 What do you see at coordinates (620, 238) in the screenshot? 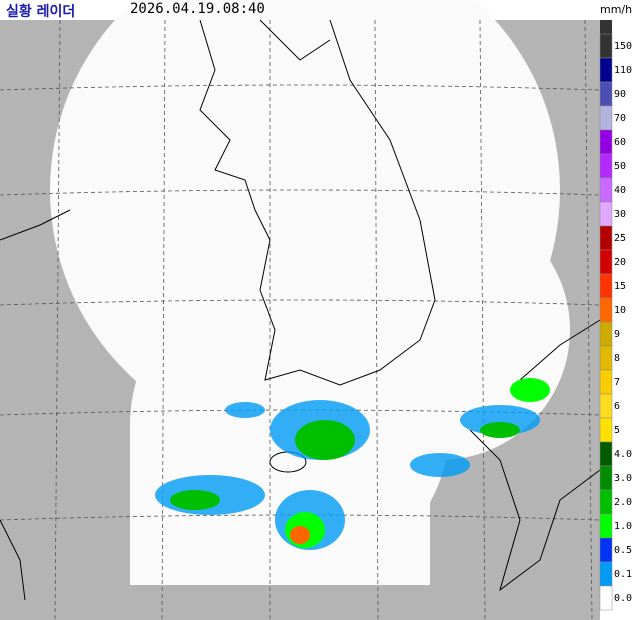
I see `legend-label: 25` at bounding box center [620, 238].